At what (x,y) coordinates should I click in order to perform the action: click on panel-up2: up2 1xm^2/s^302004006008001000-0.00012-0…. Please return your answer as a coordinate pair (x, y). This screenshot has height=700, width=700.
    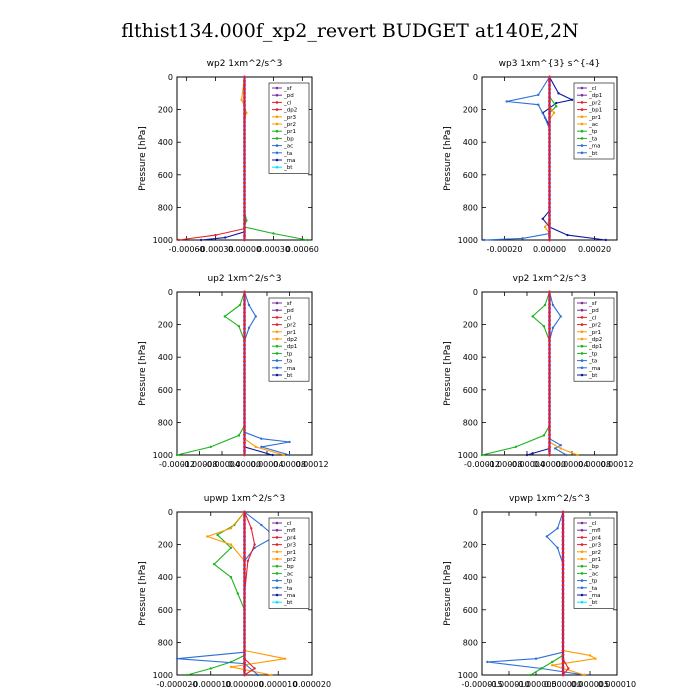
    Looking at the image, I should click on (233, 371).